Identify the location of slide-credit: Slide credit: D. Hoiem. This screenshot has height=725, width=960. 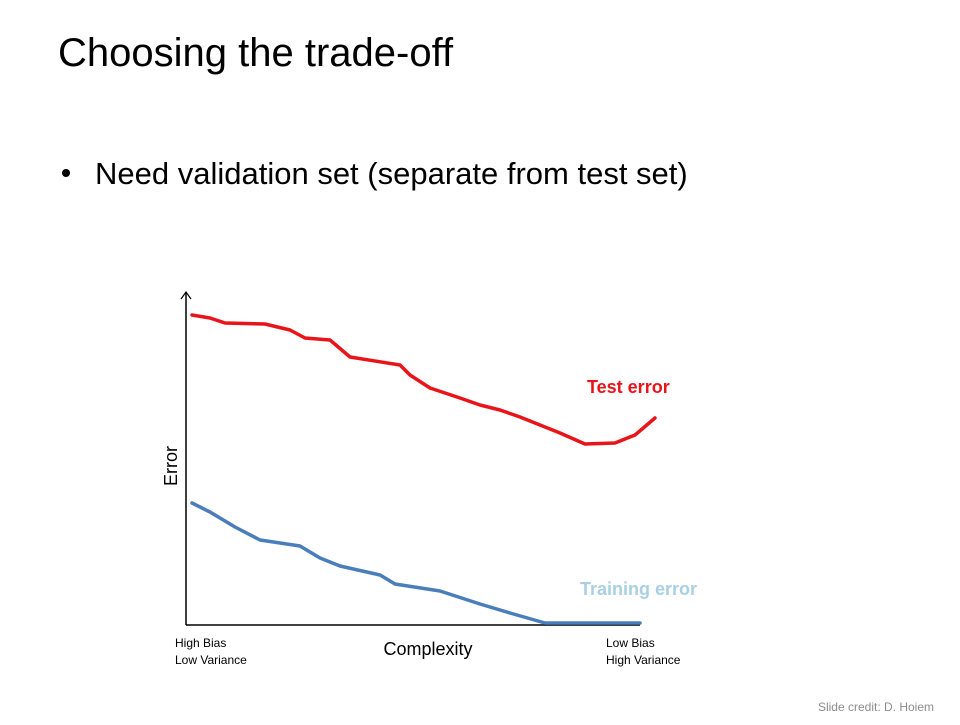
(876, 707).